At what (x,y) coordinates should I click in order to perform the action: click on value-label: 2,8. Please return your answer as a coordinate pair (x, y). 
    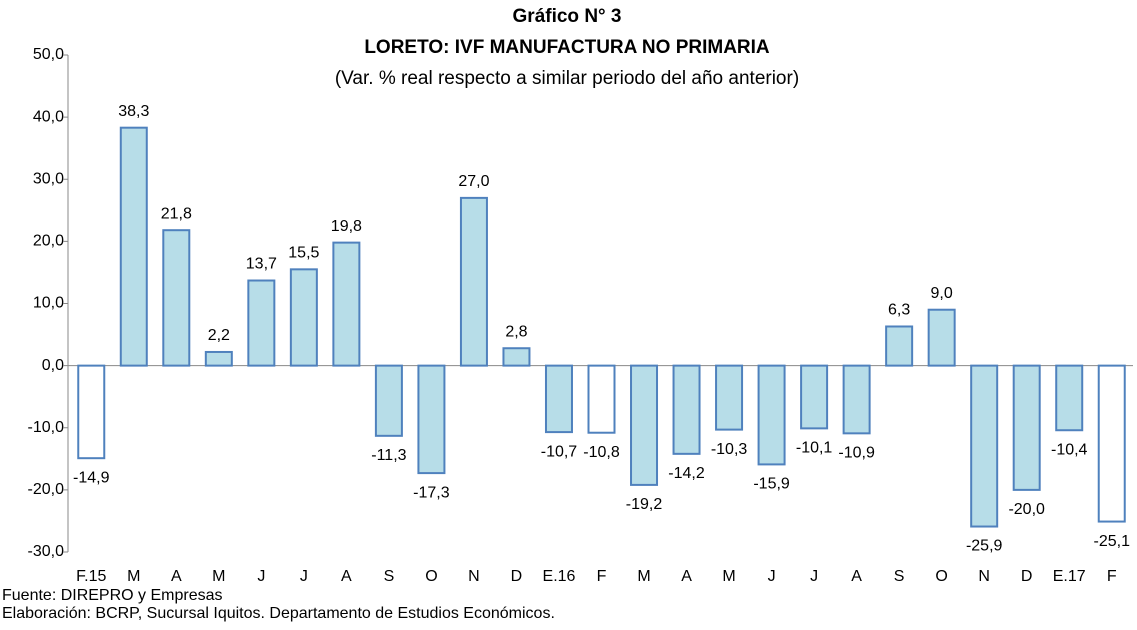
    Looking at the image, I should click on (516, 331).